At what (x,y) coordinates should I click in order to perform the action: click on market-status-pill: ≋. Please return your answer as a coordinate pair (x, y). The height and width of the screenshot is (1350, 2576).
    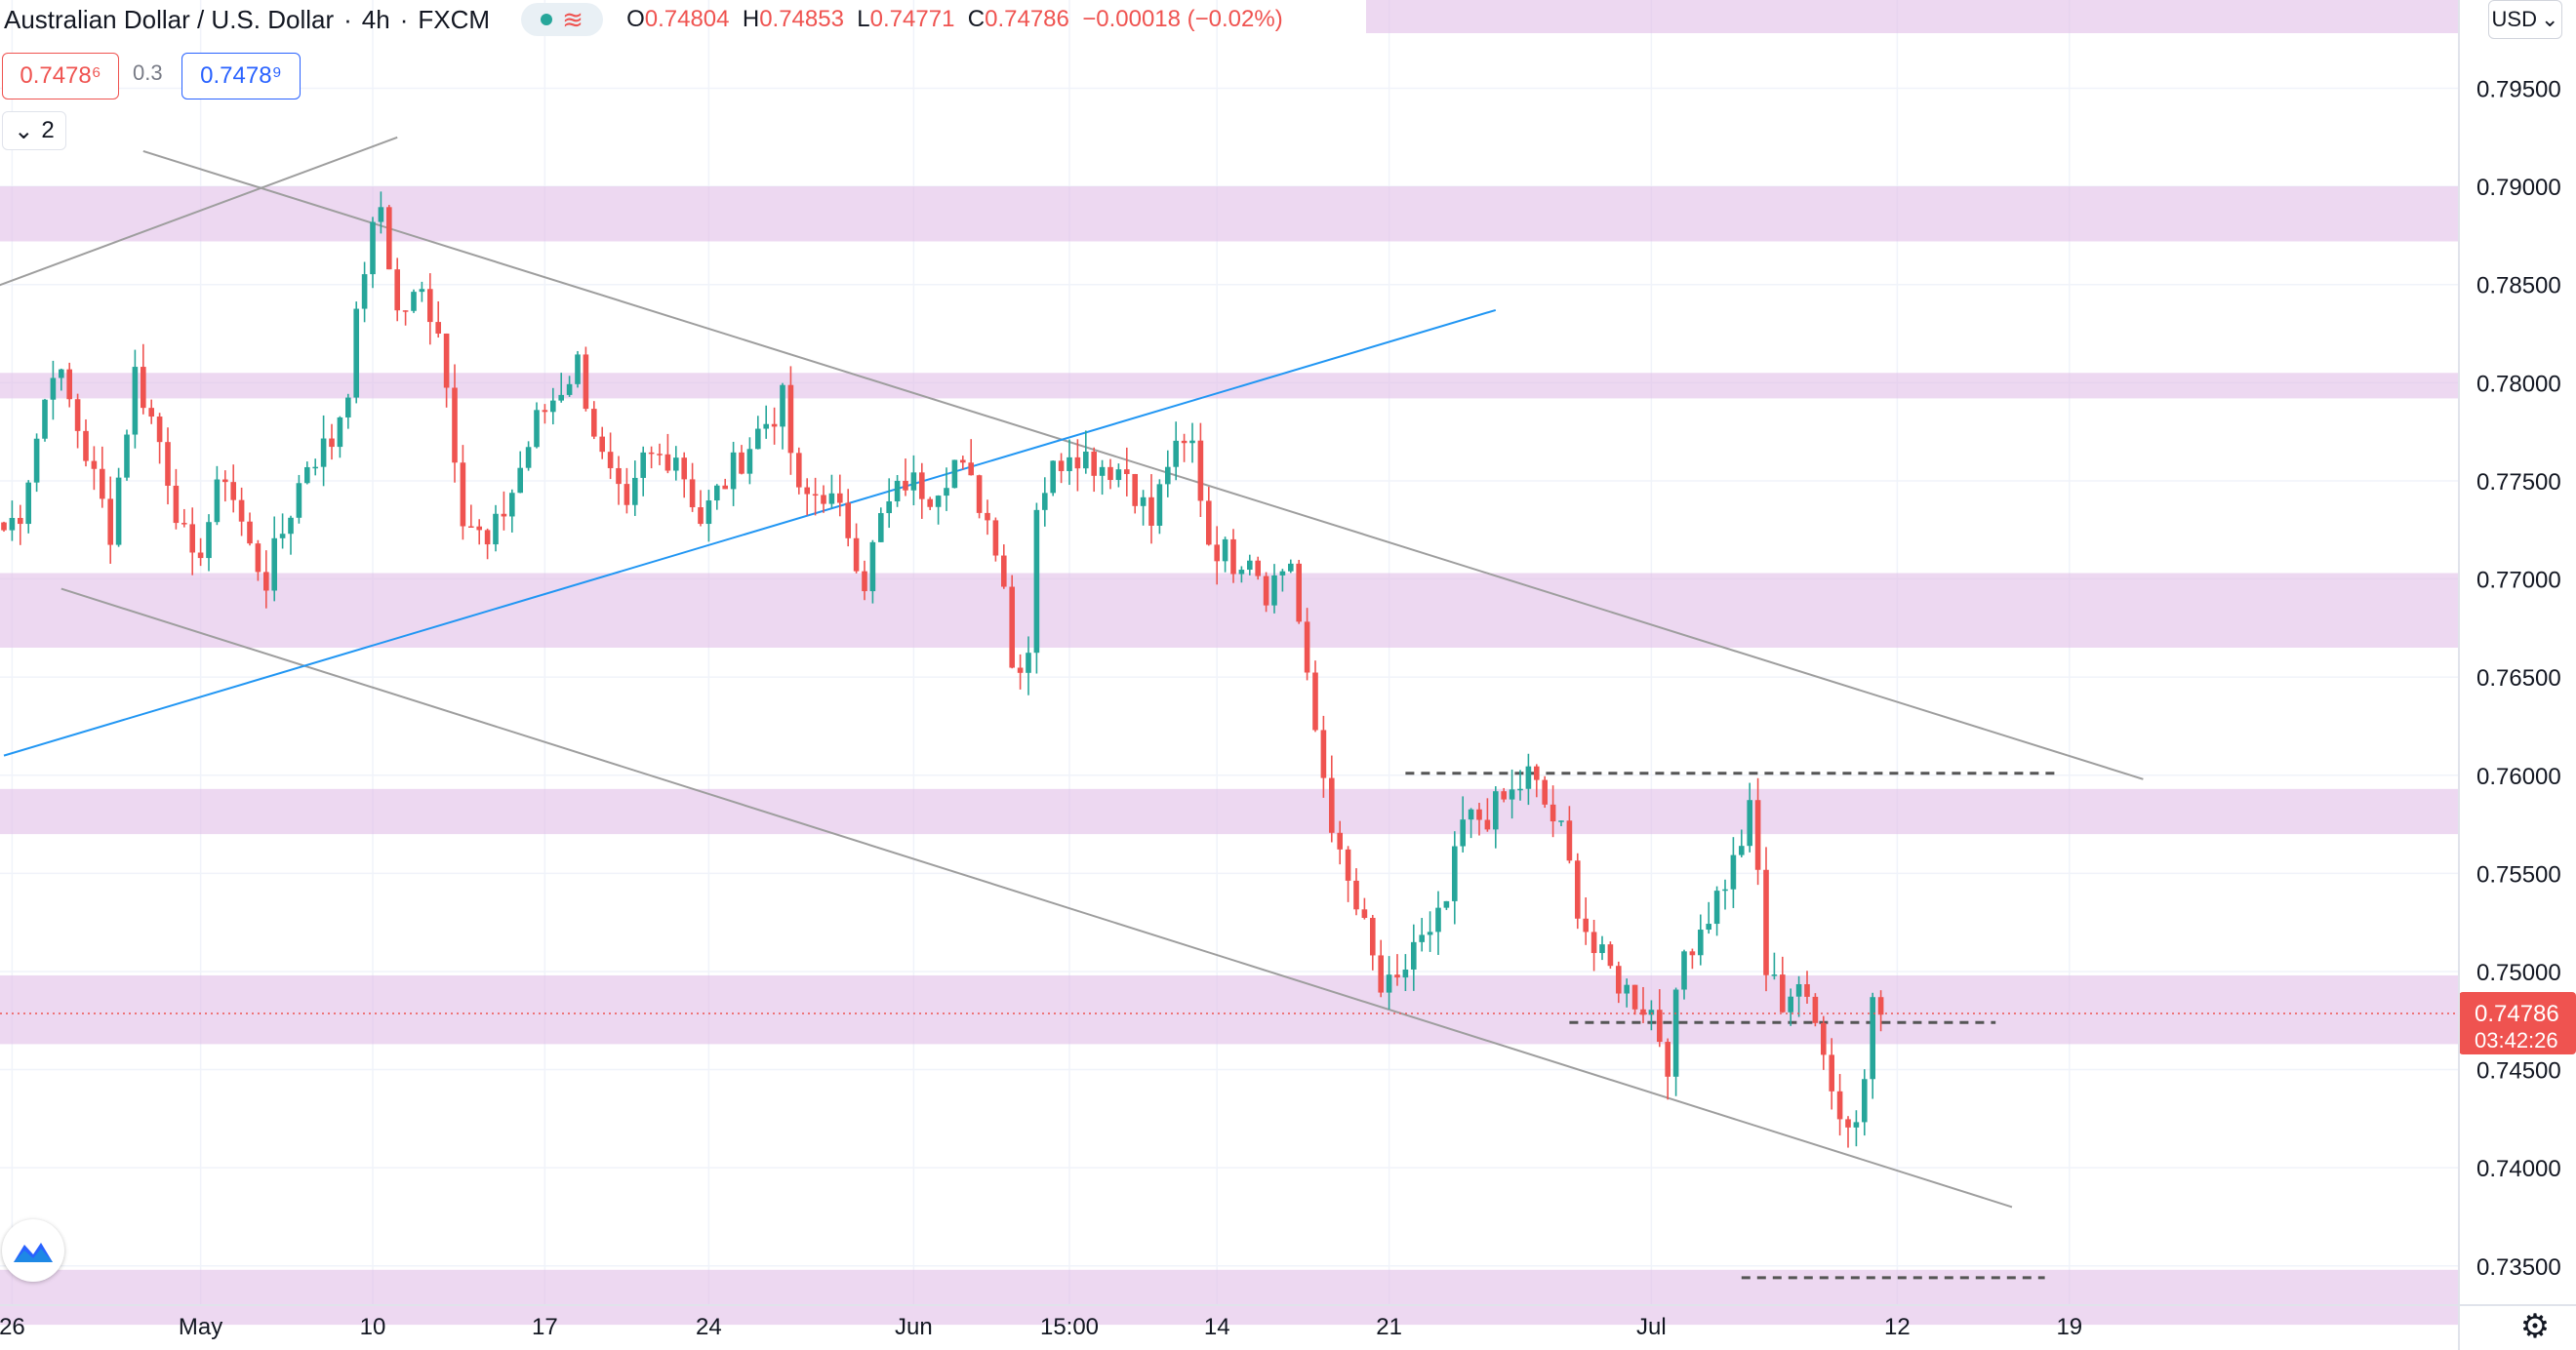
    Looking at the image, I should click on (562, 19).